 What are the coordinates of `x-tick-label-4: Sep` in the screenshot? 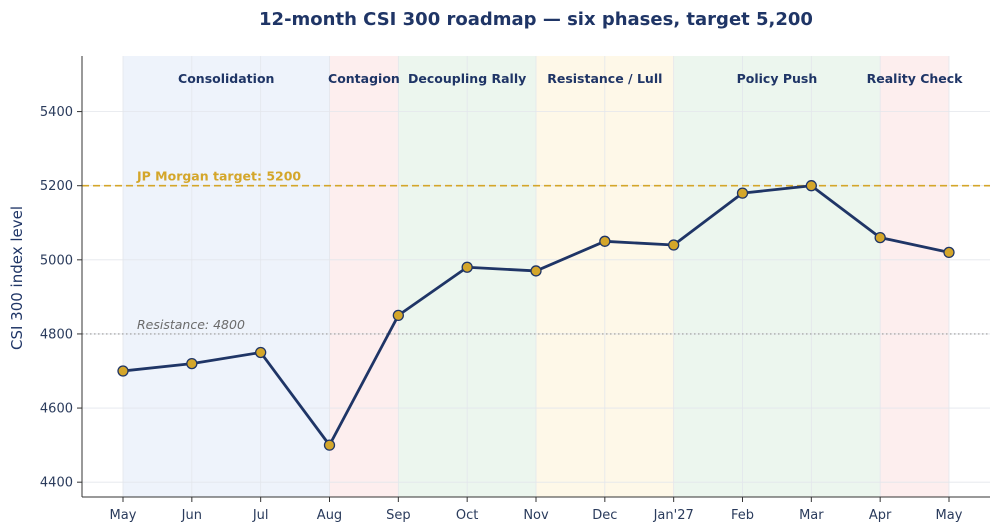 It's located at (398, 515).